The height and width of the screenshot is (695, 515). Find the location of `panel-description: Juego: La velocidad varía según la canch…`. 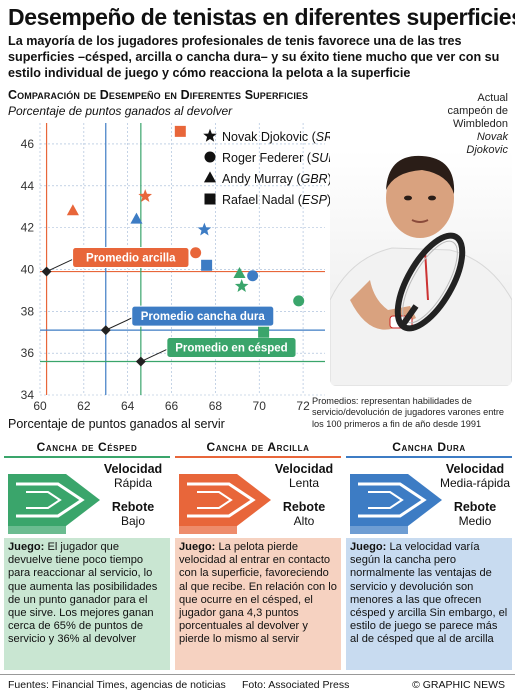

panel-description: Juego: La velocidad varía según la canch… is located at coordinates (429, 604).